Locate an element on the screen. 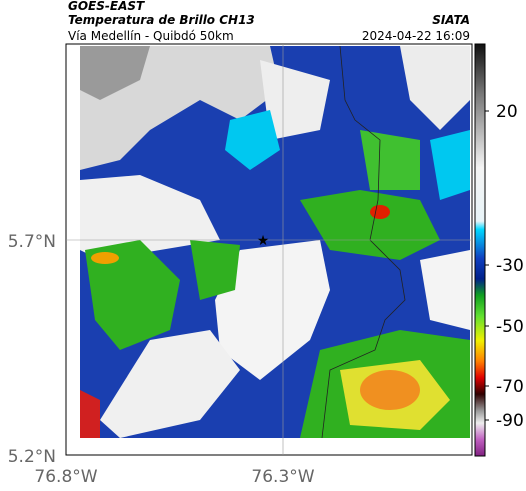 The width and height of the screenshot is (526, 491). source: GOES-EAST is located at coordinates (106, 6).